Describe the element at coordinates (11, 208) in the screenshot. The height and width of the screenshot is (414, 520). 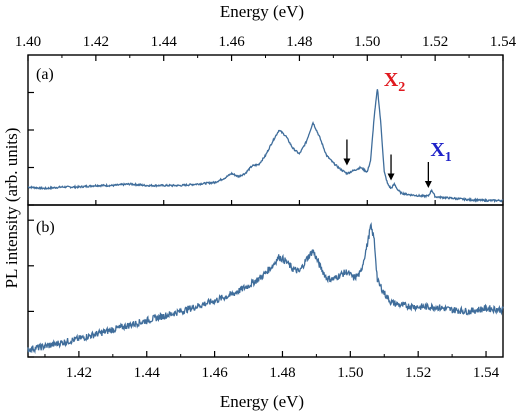
I see `y-axis-title: PL intensity (arb. units)` at that location.